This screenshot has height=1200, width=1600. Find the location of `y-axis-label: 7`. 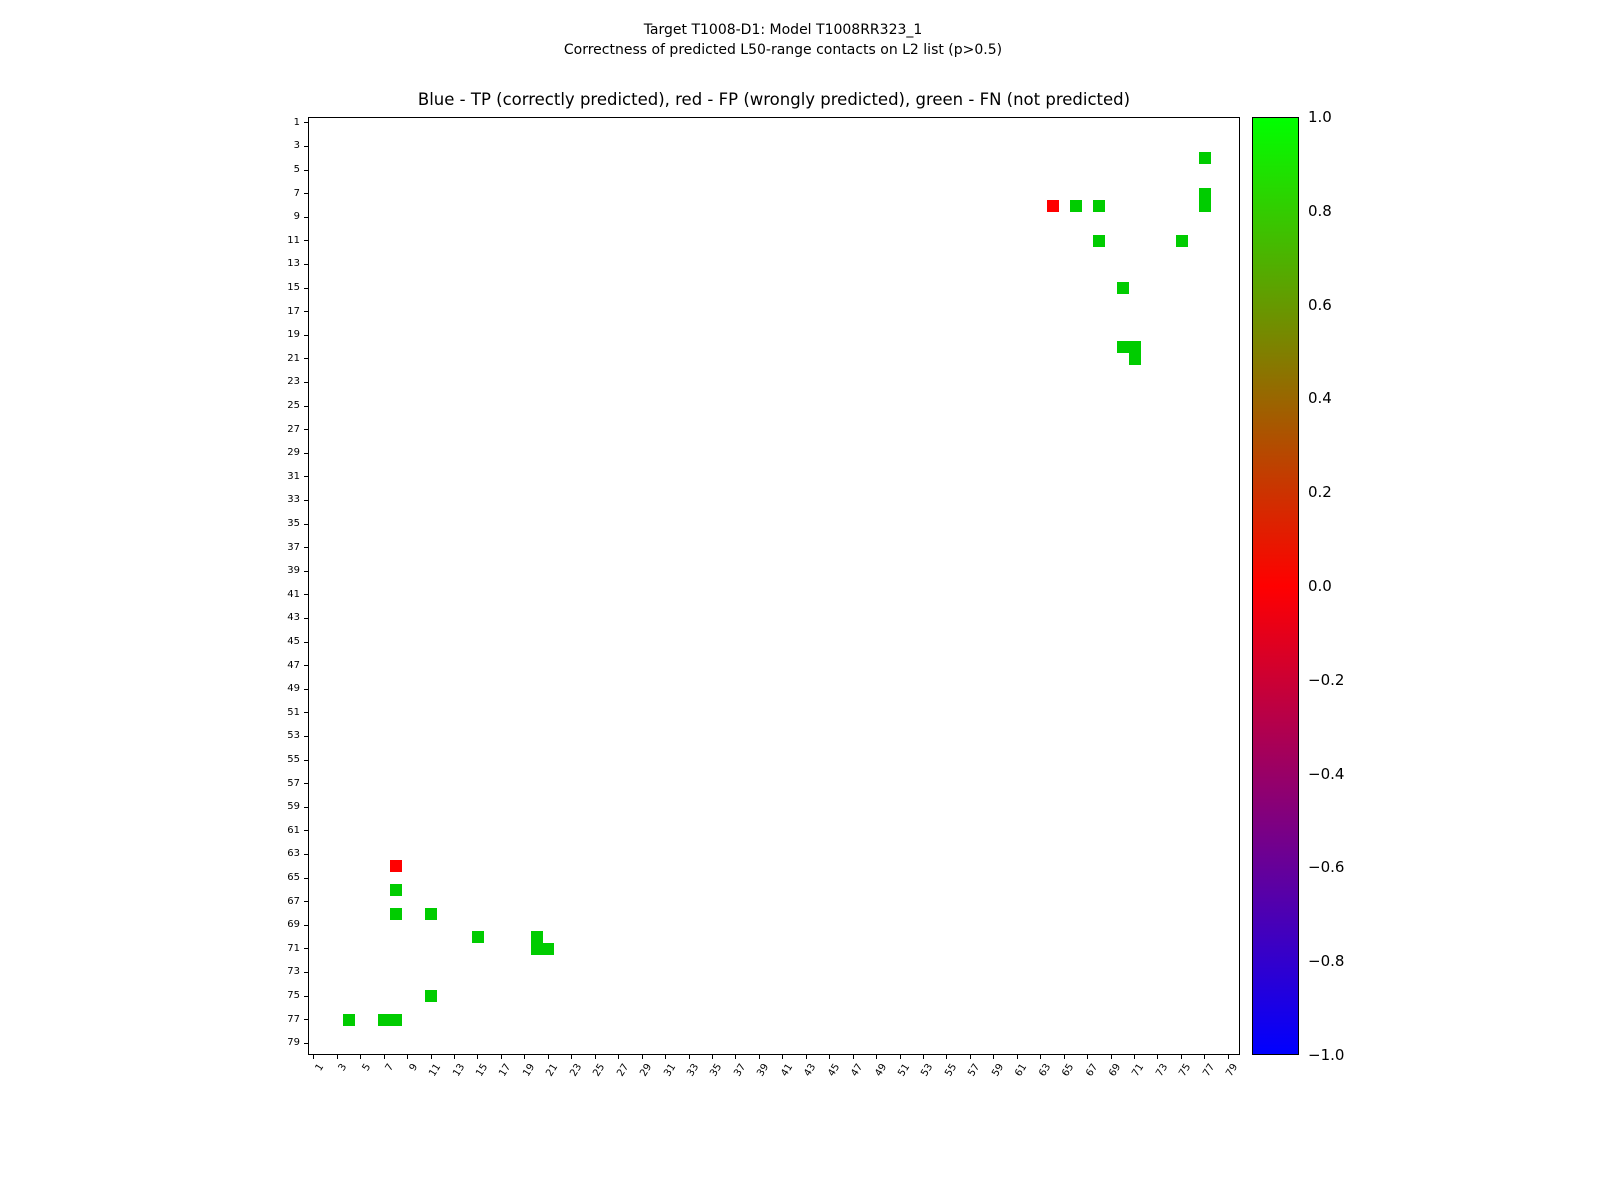

y-axis-label: 7 is located at coordinates (296, 193).